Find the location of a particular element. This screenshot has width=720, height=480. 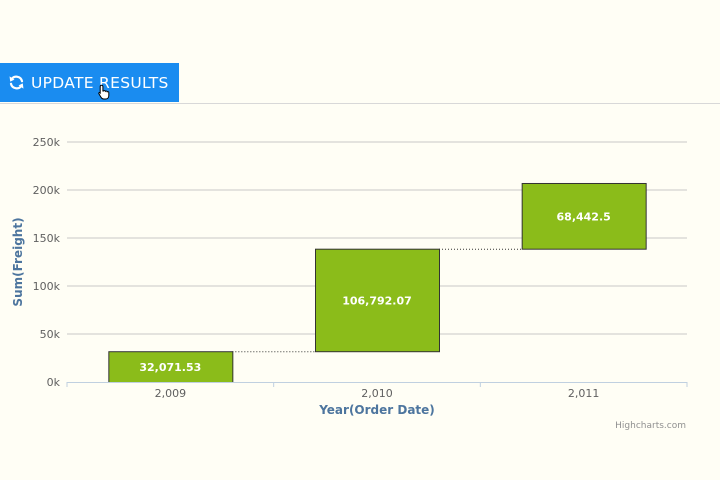

update-results-label: UPDATE RESULTS is located at coordinates (100, 82).